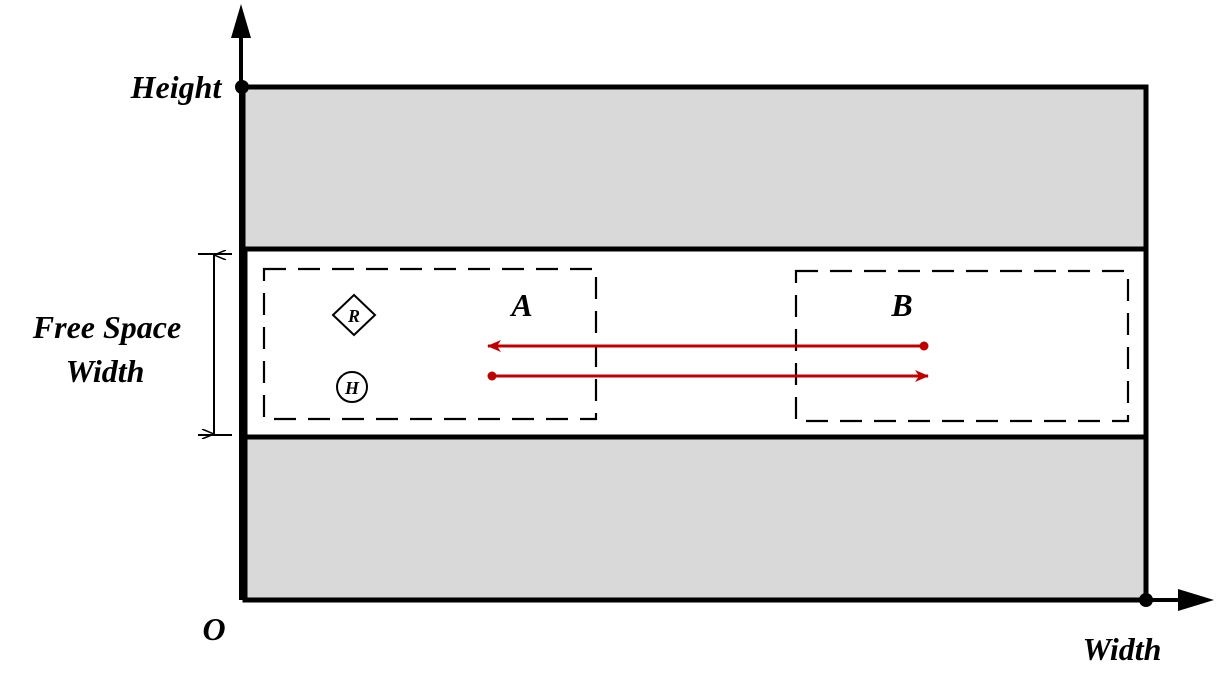 The height and width of the screenshot is (688, 1216). Describe the element at coordinates (106, 327) in the screenshot. I see `free-space-label-line1: Free Space` at that location.